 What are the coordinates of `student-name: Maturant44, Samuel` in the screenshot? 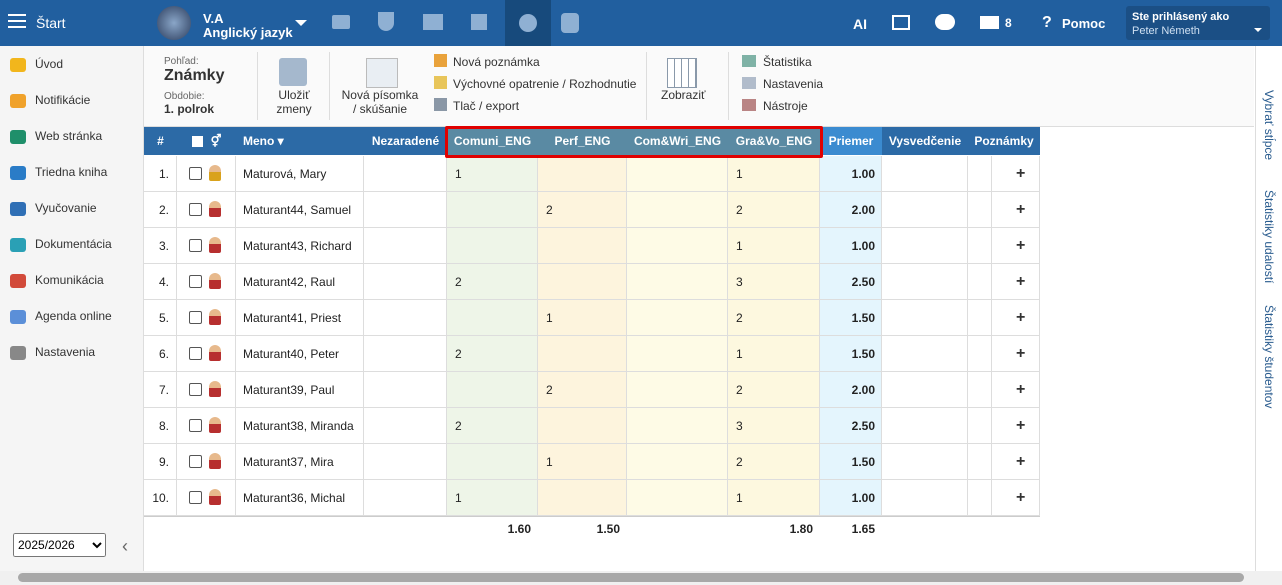 It's located at (297, 210).